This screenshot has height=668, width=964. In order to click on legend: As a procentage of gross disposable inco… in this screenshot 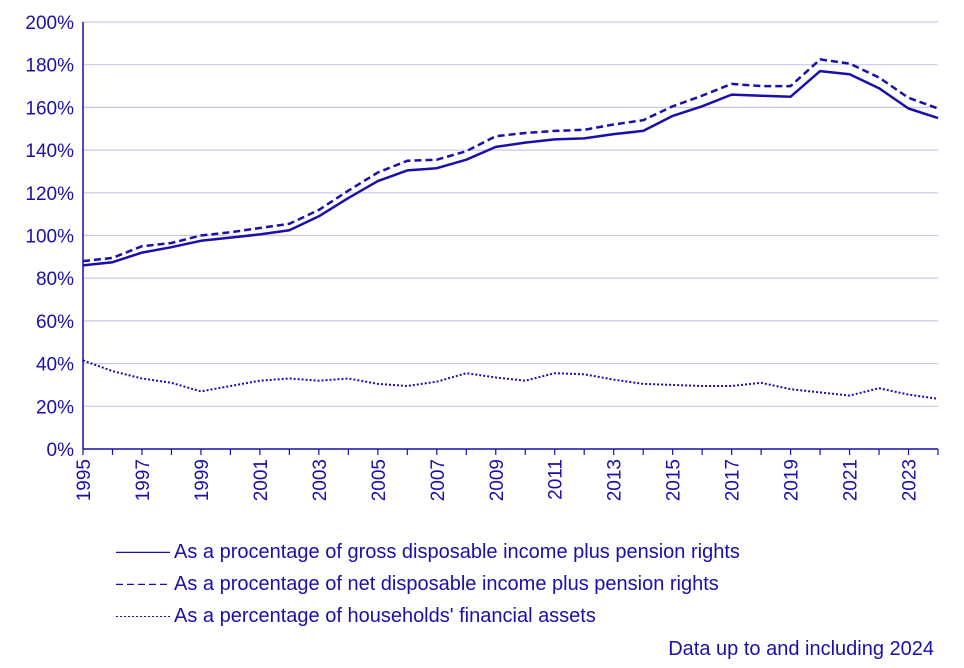, I will do `click(428, 584)`.